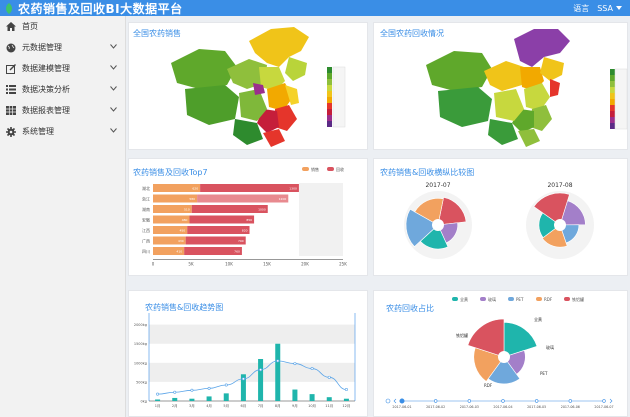 The height and width of the screenshot is (417, 630). I want to click on category-label: 浙江, so click(146, 199).